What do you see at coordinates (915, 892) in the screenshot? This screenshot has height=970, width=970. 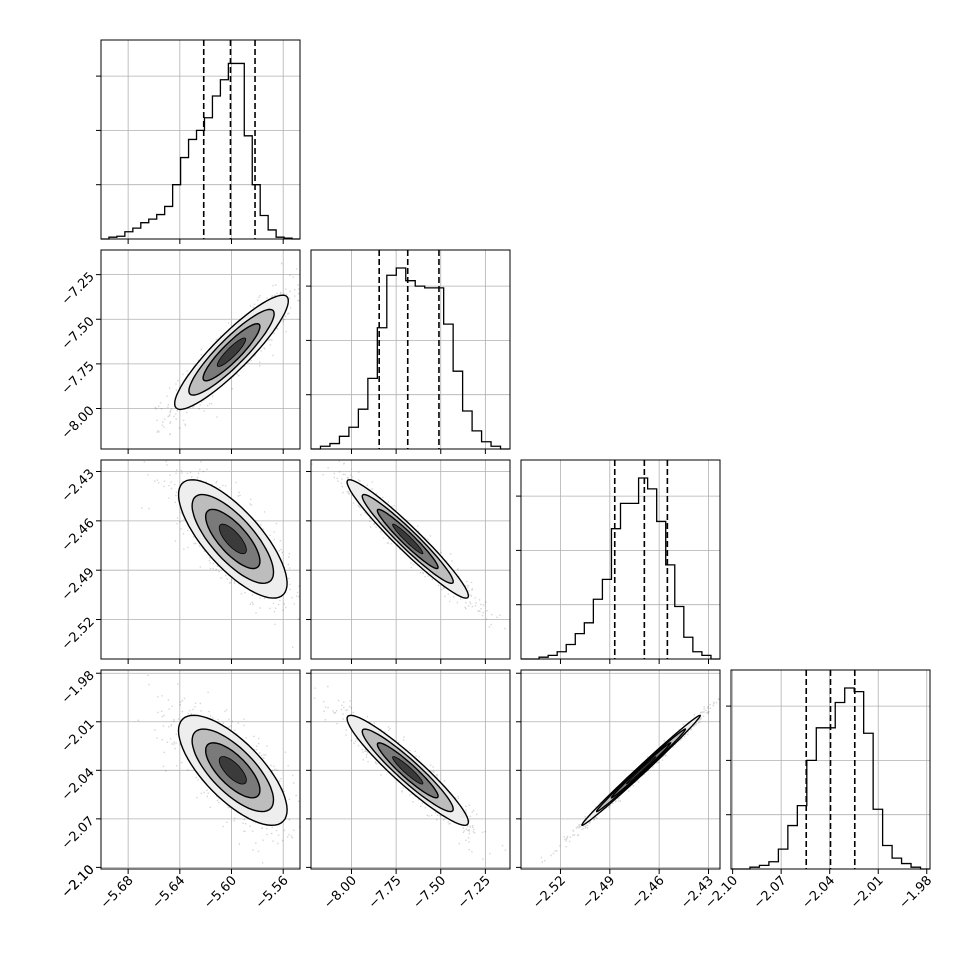 I see `x-tick-label: −1.98` at bounding box center [915, 892].